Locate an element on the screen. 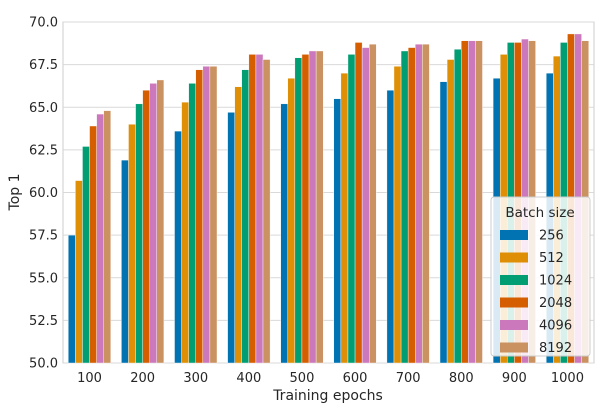 This screenshot has width=608, height=410. y-tick-label: 67.5 is located at coordinates (43, 65).